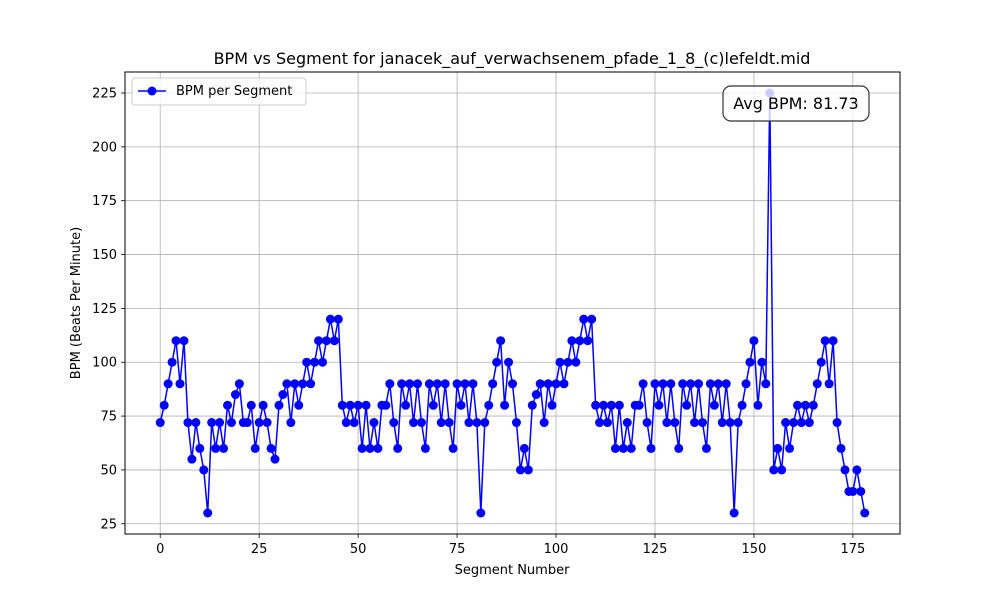  What do you see at coordinates (556, 549) in the screenshot?
I see `x-tick-label: 100` at bounding box center [556, 549].